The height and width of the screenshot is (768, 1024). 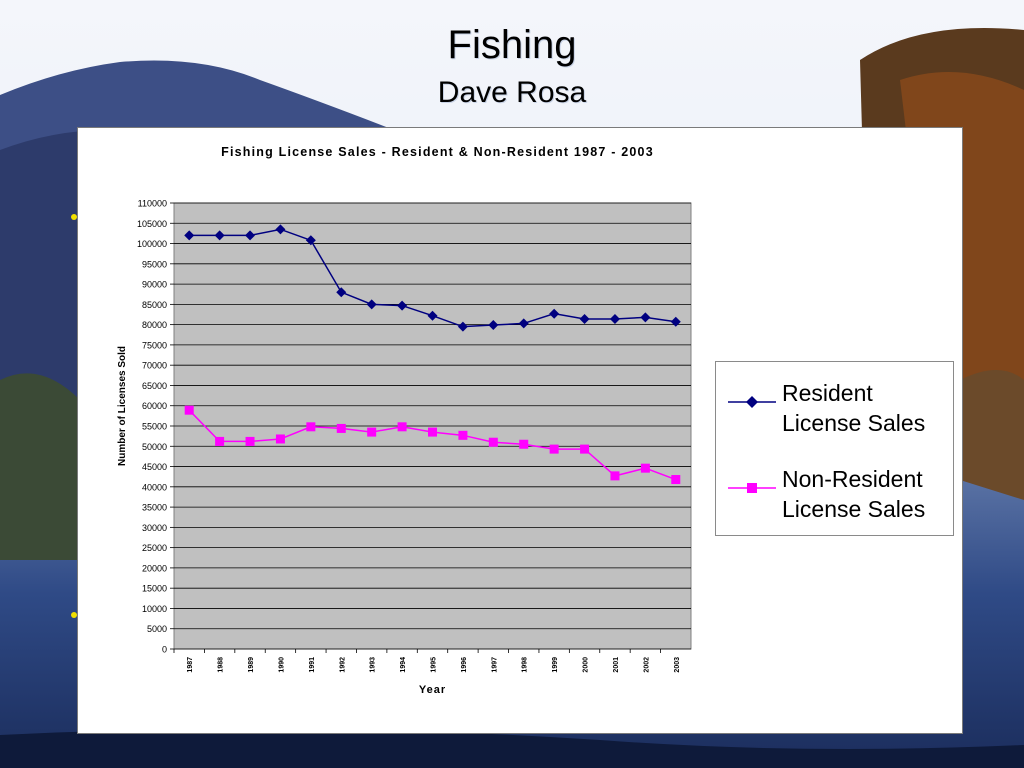 I want to click on y-tick-label: 15000, so click(x=154, y=589).